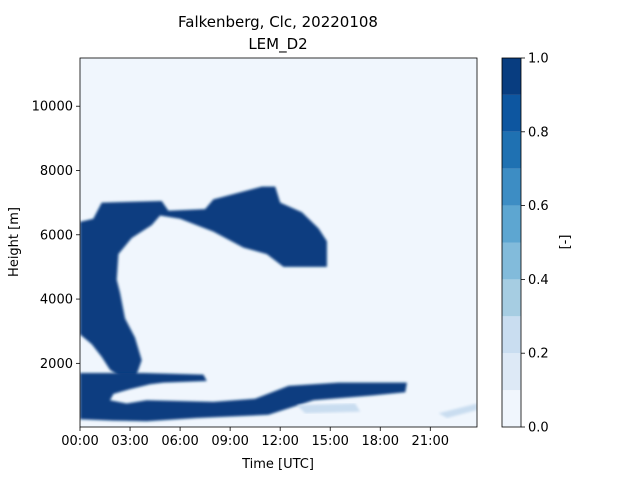 Image resolution: width=640 pixels, height=480 pixels. Describe the element at coordinates (278, 22) in the screenshot. I see `chart-title: Falkenberg, Clc, 20220108` at that location.